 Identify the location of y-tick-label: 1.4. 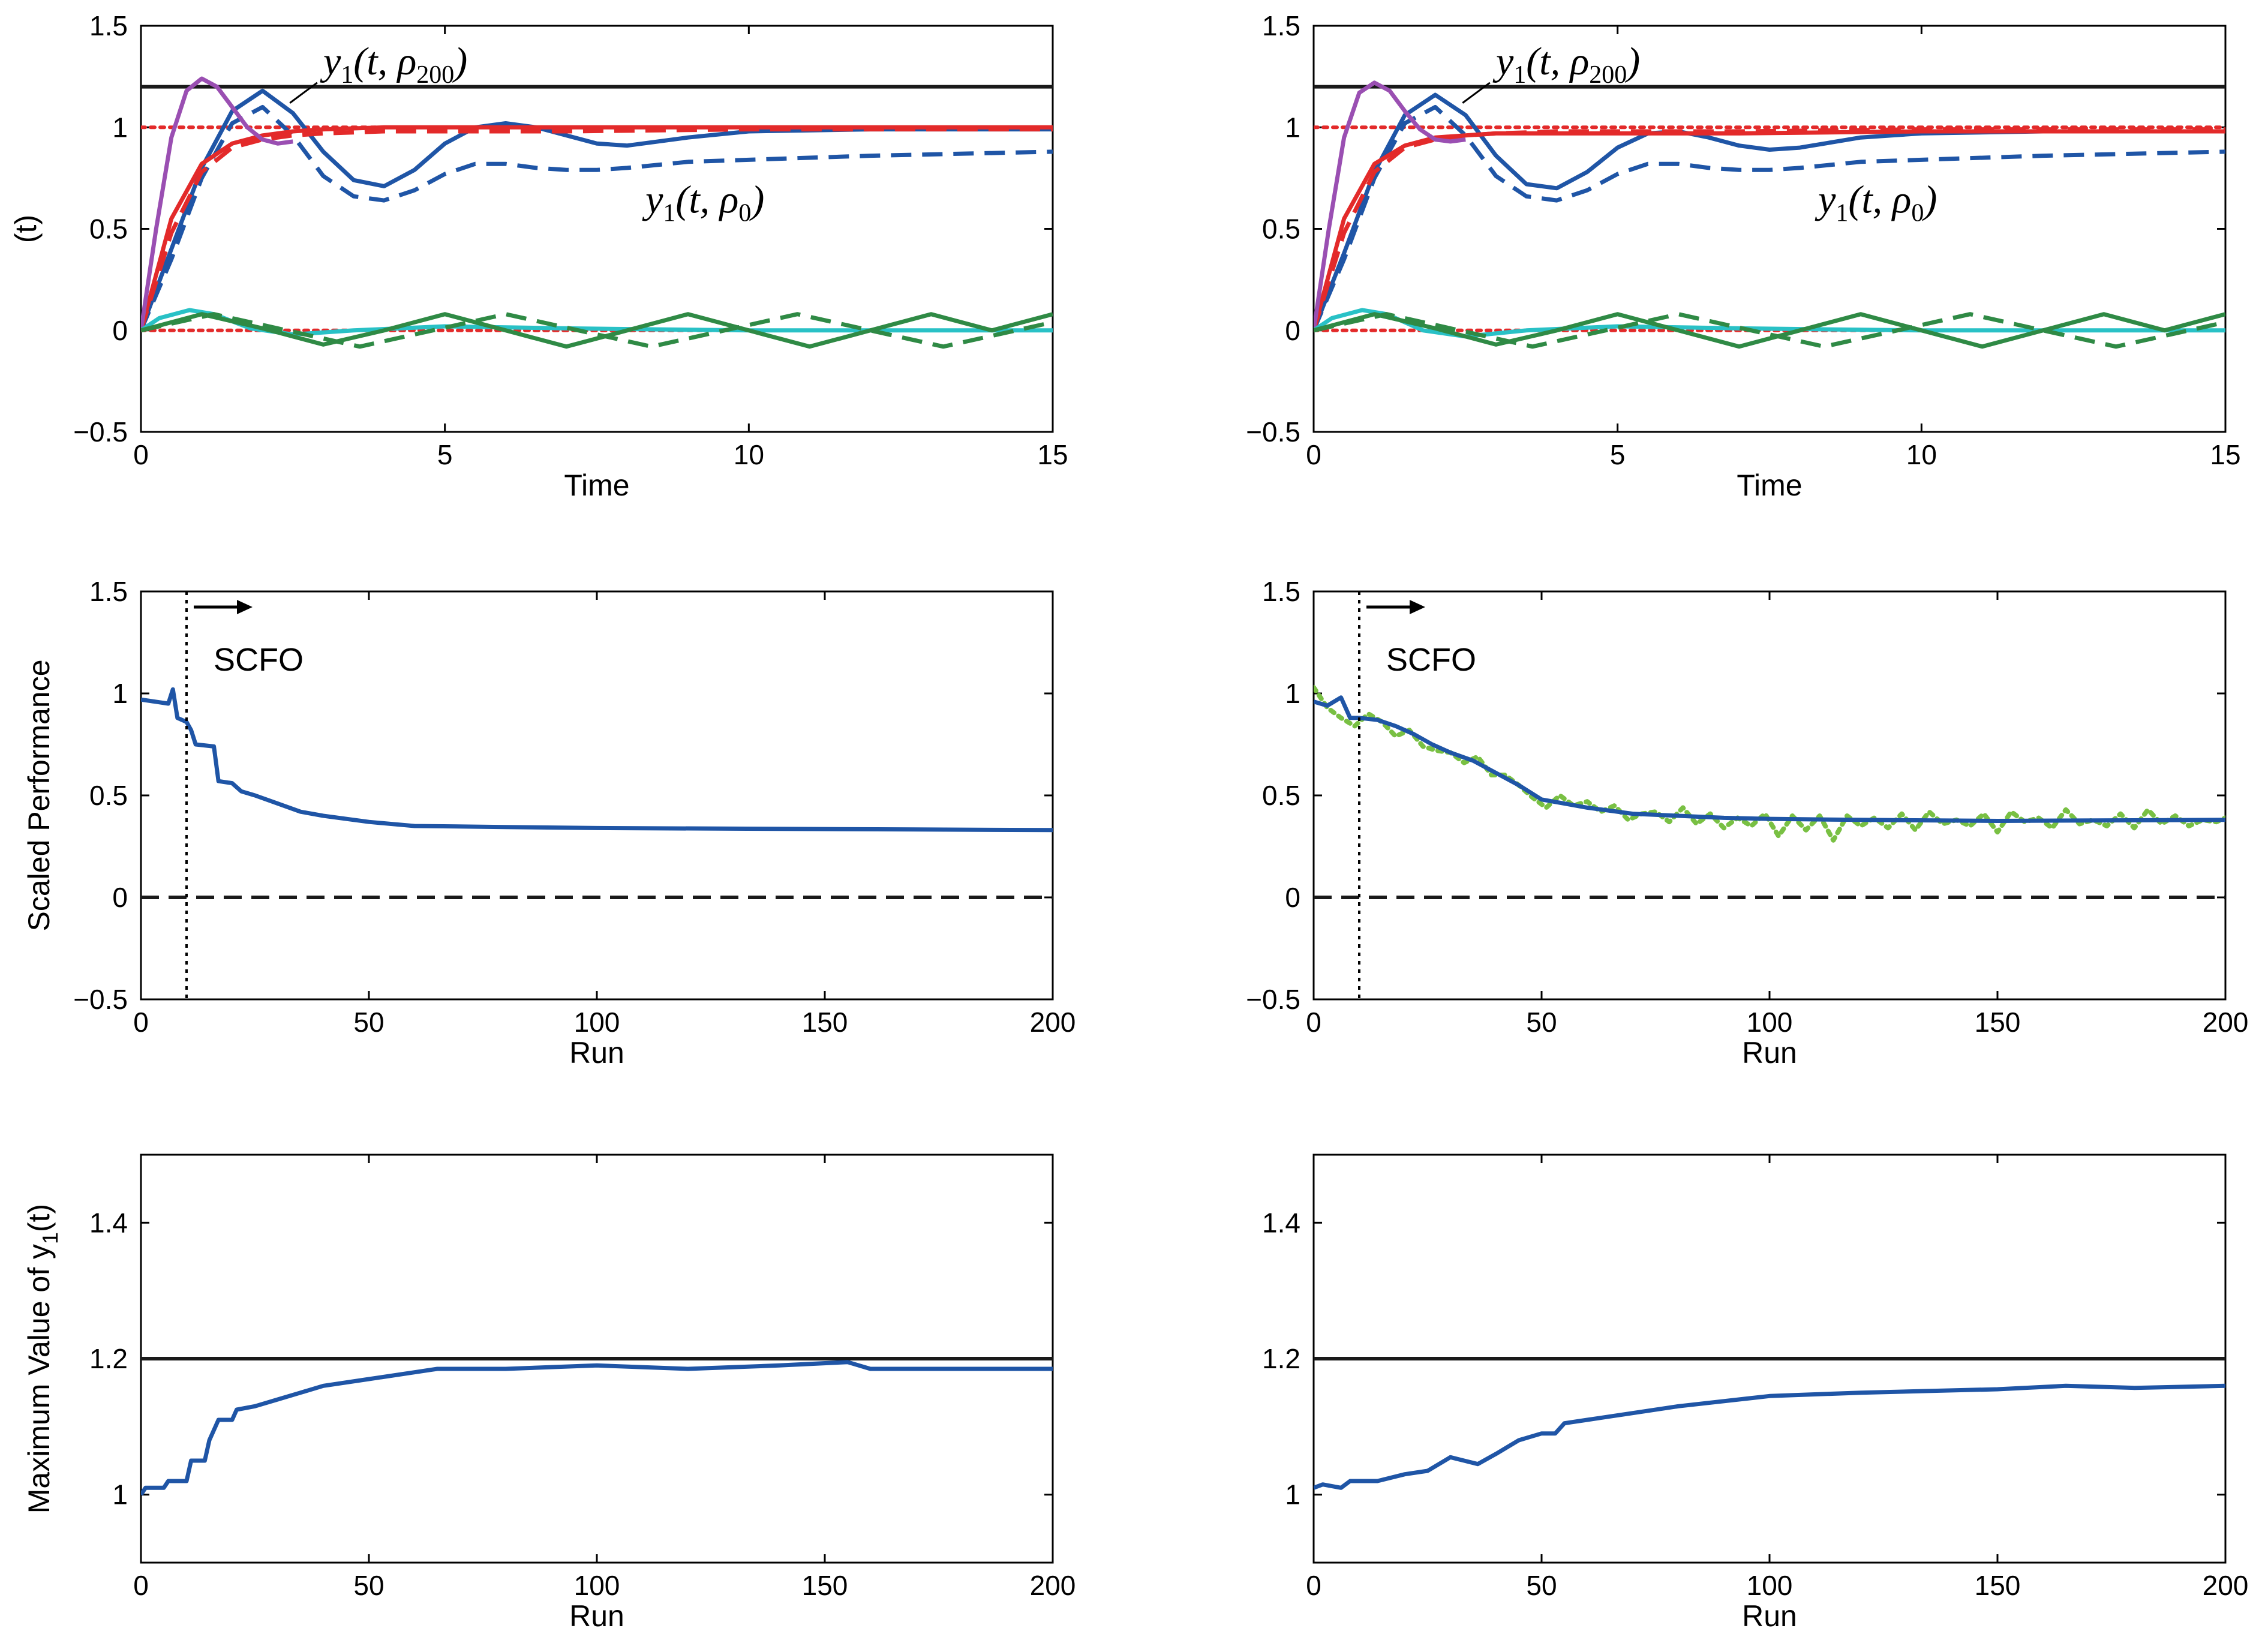
(109, 1222).